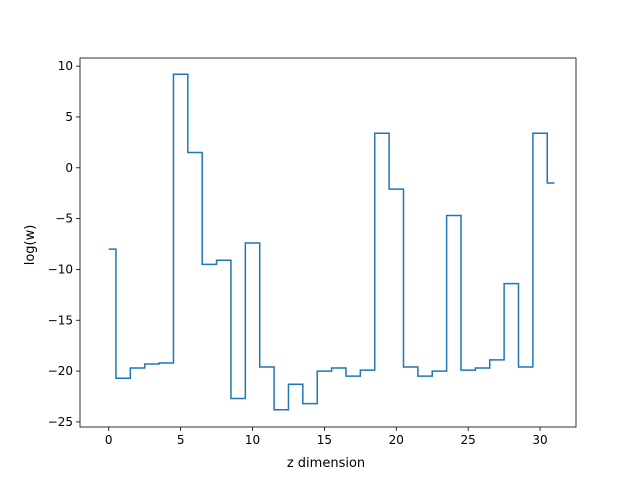 The height and width of the screenshot is (480, 640). Describe the element at coordinates (60, 422) in the screenshot. I see `y-tick-label: −25` at that location.